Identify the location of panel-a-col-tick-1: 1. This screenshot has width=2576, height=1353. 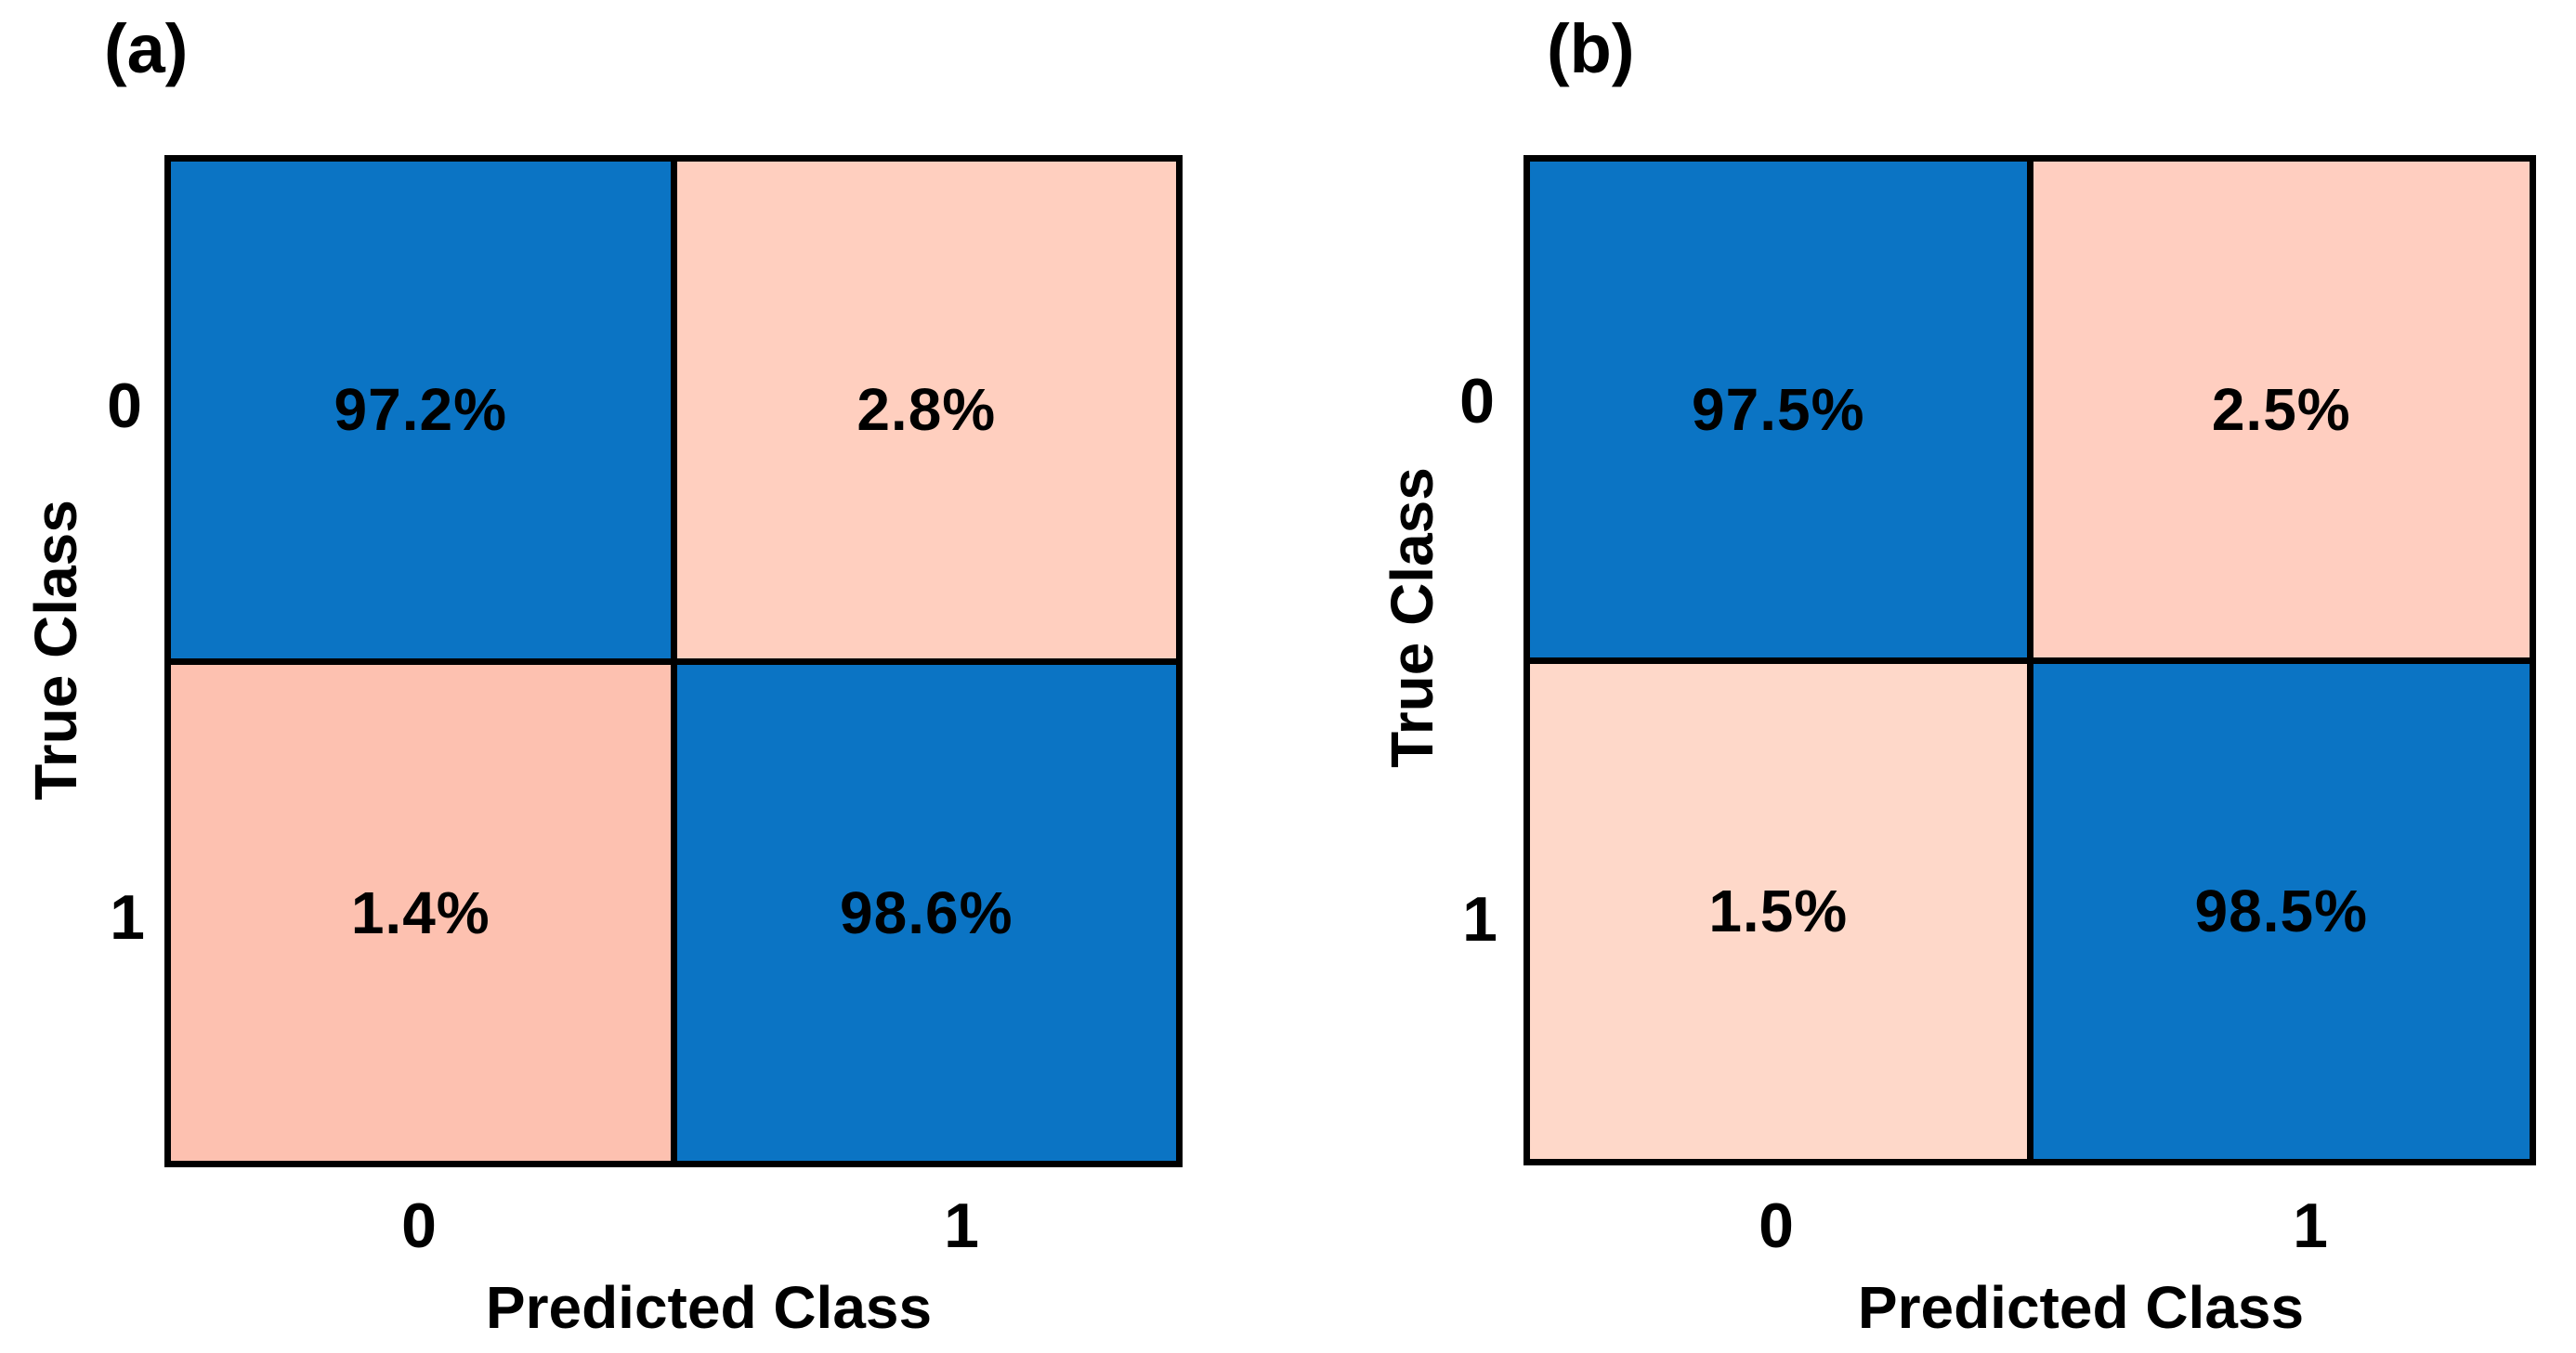
(962, 1225).